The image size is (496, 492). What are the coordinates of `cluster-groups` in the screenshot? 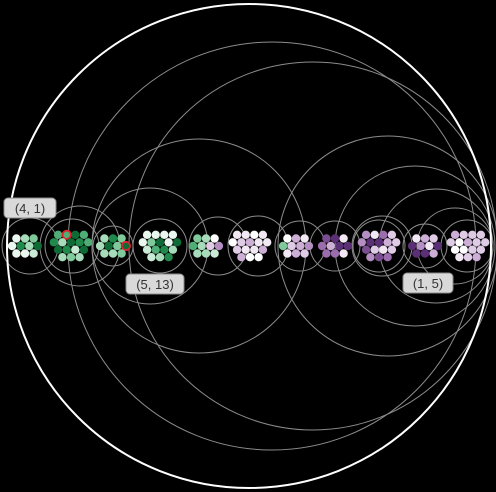 It's located at (248, 245).